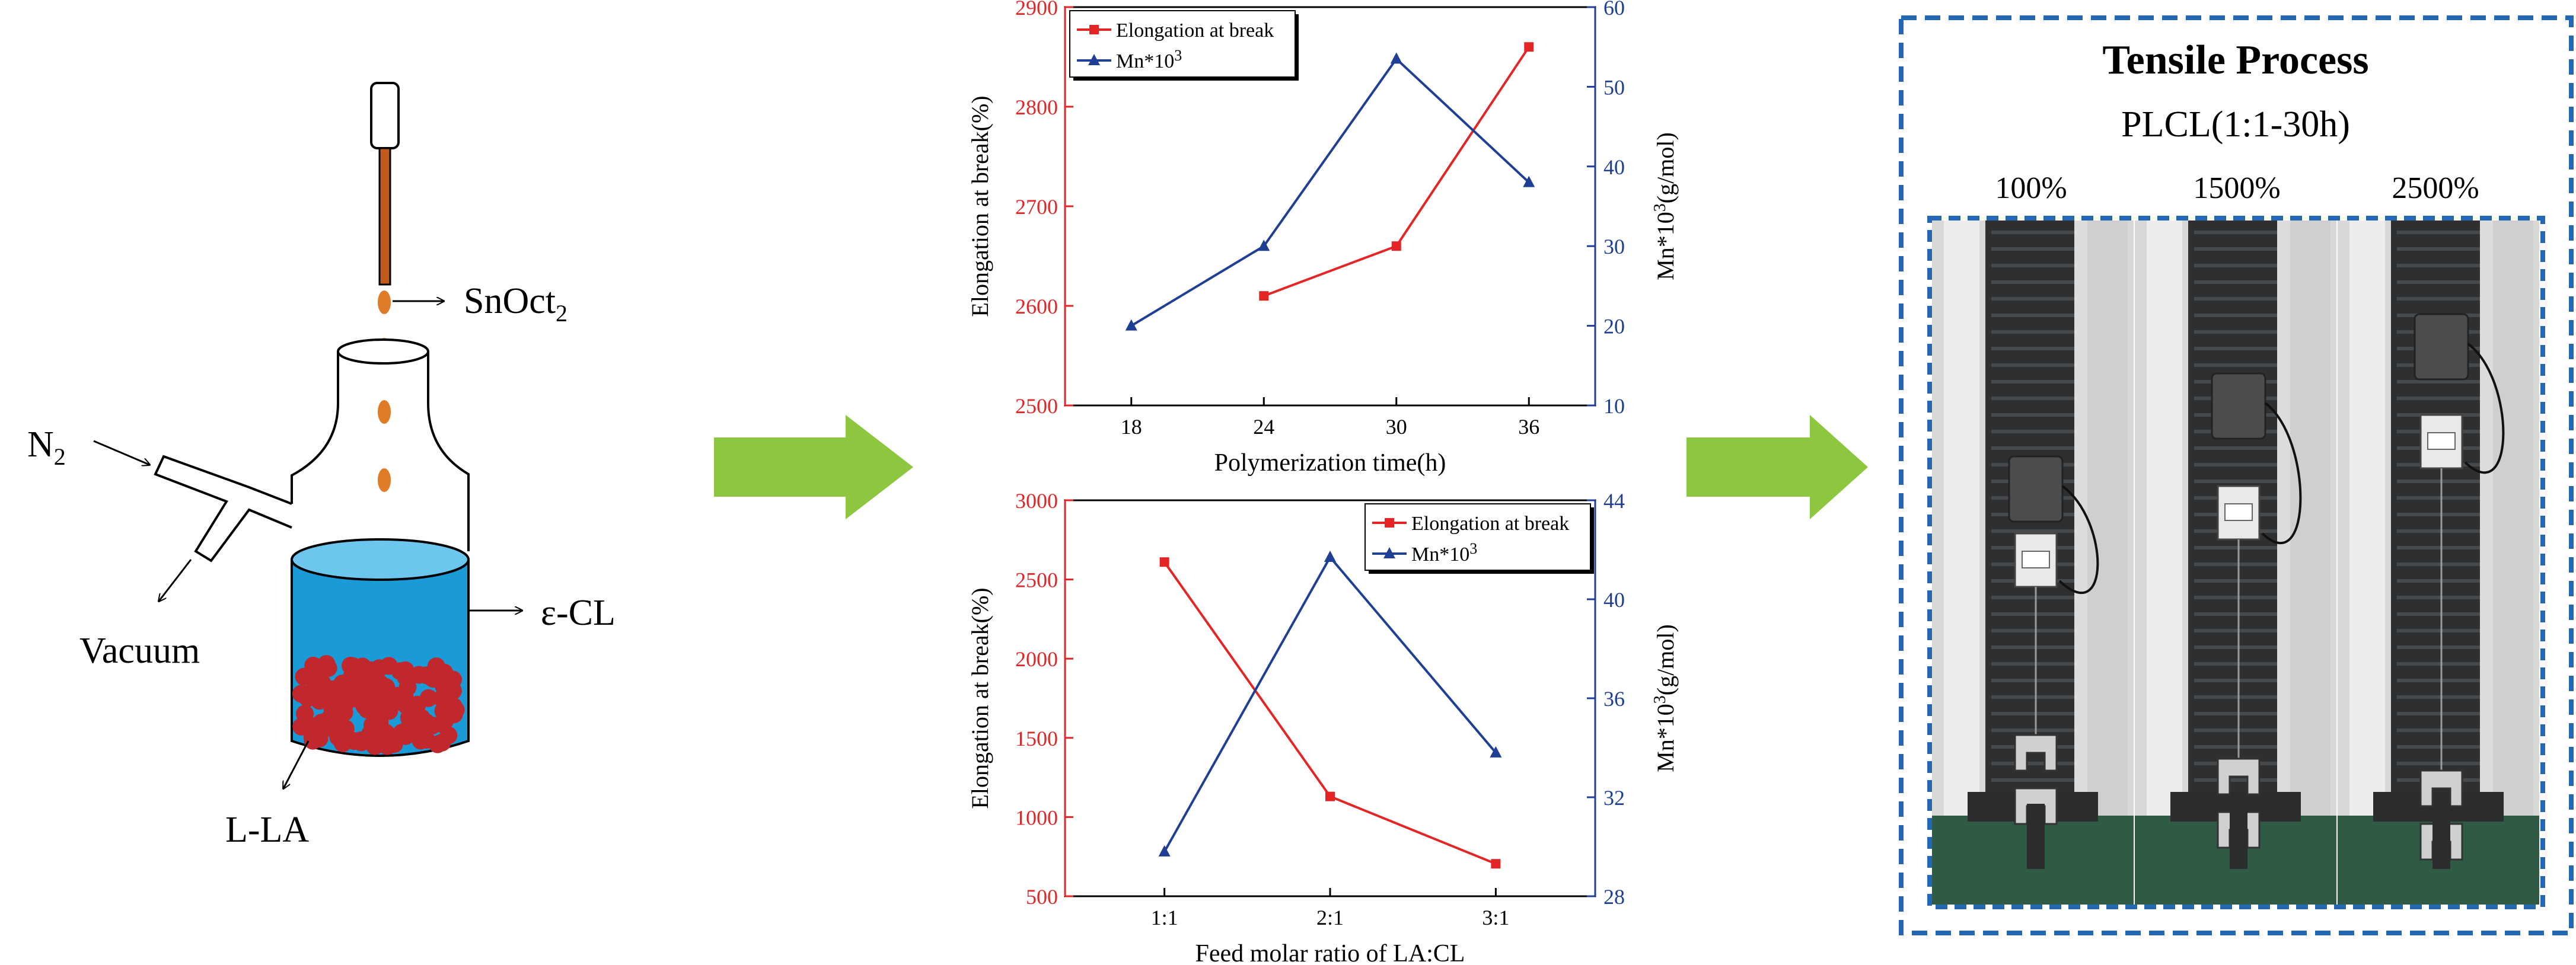 Image resolution: width=2576 pixels, height=965 pixels. Describe the element at coordinates (2031, 188) in the screenshot. I see `strain-label-100: 100%` at that location.